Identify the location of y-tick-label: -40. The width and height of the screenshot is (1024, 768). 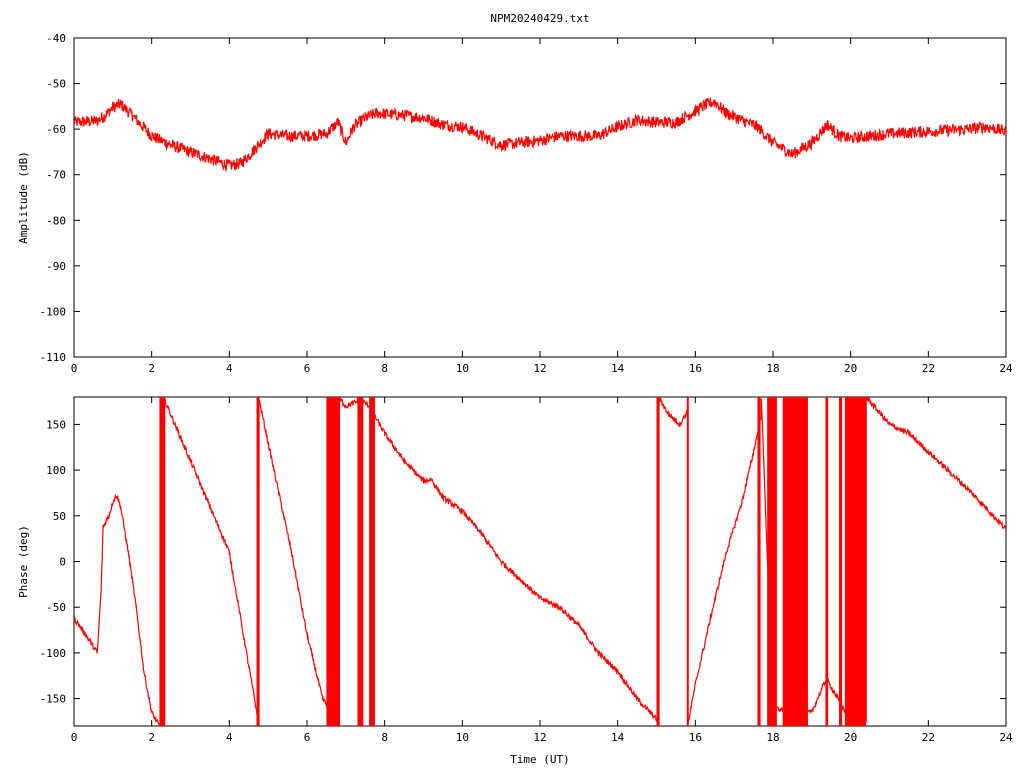
(56, 38).